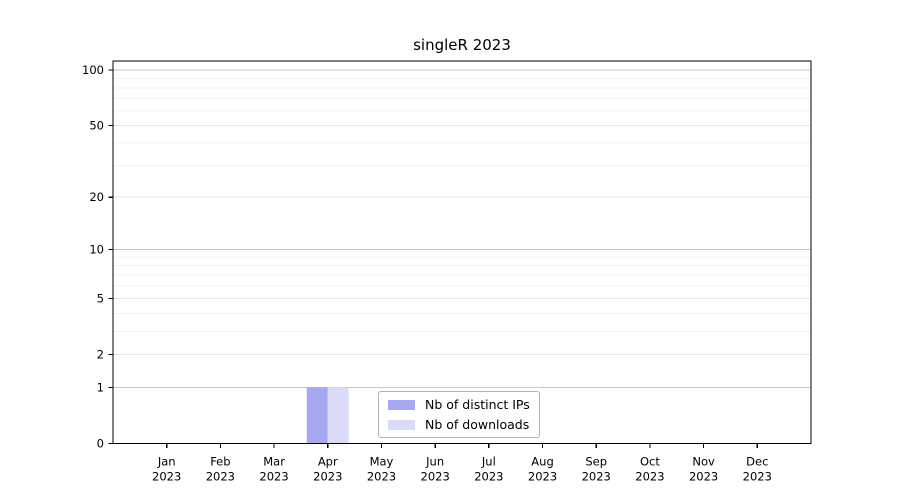 This screenshot has width=900, height=500. Describe the element at coordinates (93, 70) in the screenshot. I see `y-tick-label: 100` at that location.